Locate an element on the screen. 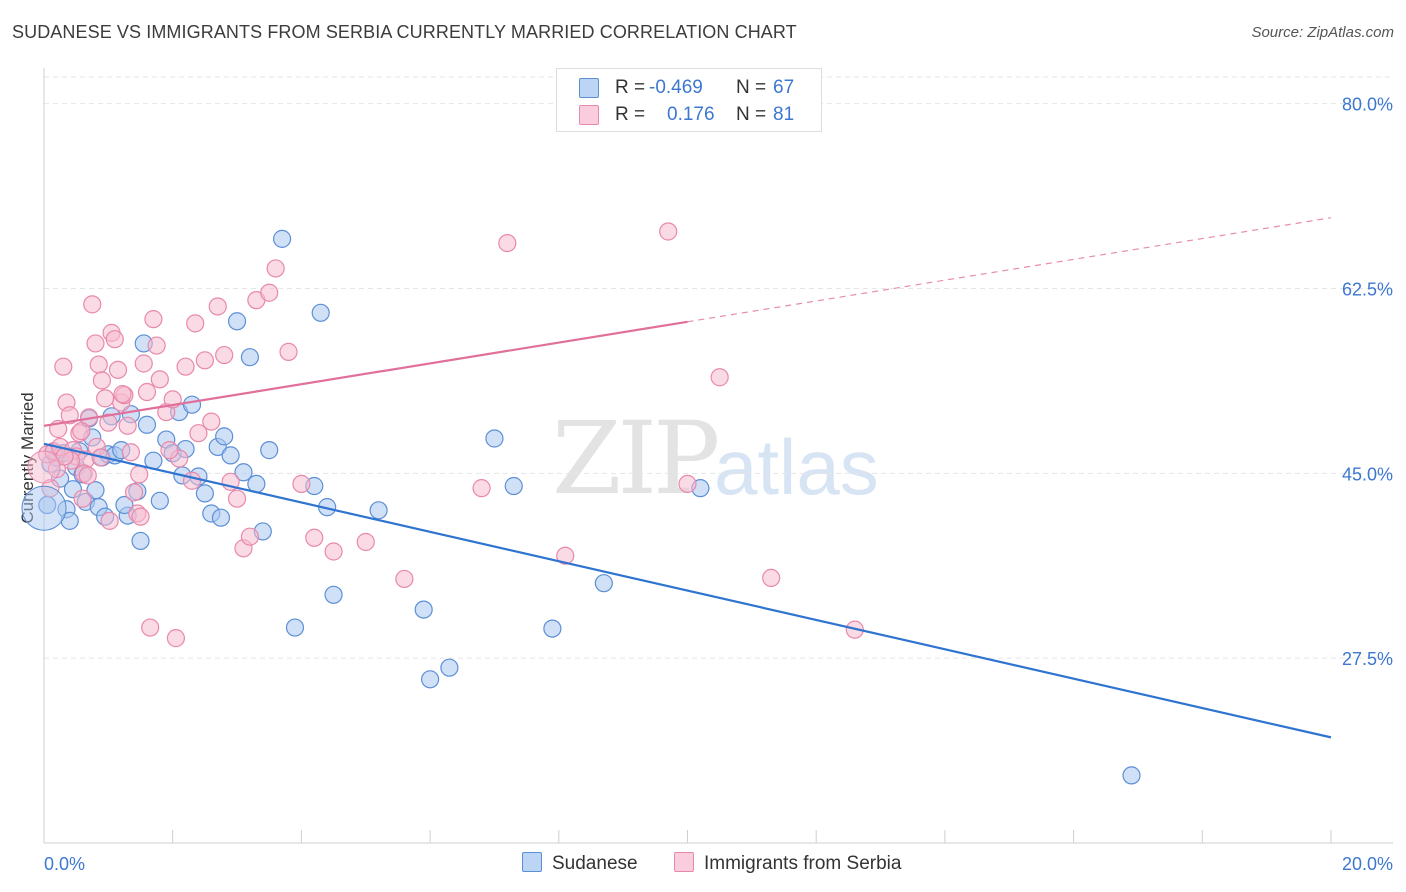 This screenshot has width=1406, height=892. correlation-legend: R = -0.469 N = 67 R = 0.176 N = 81 is located at coordinates (689, 100).